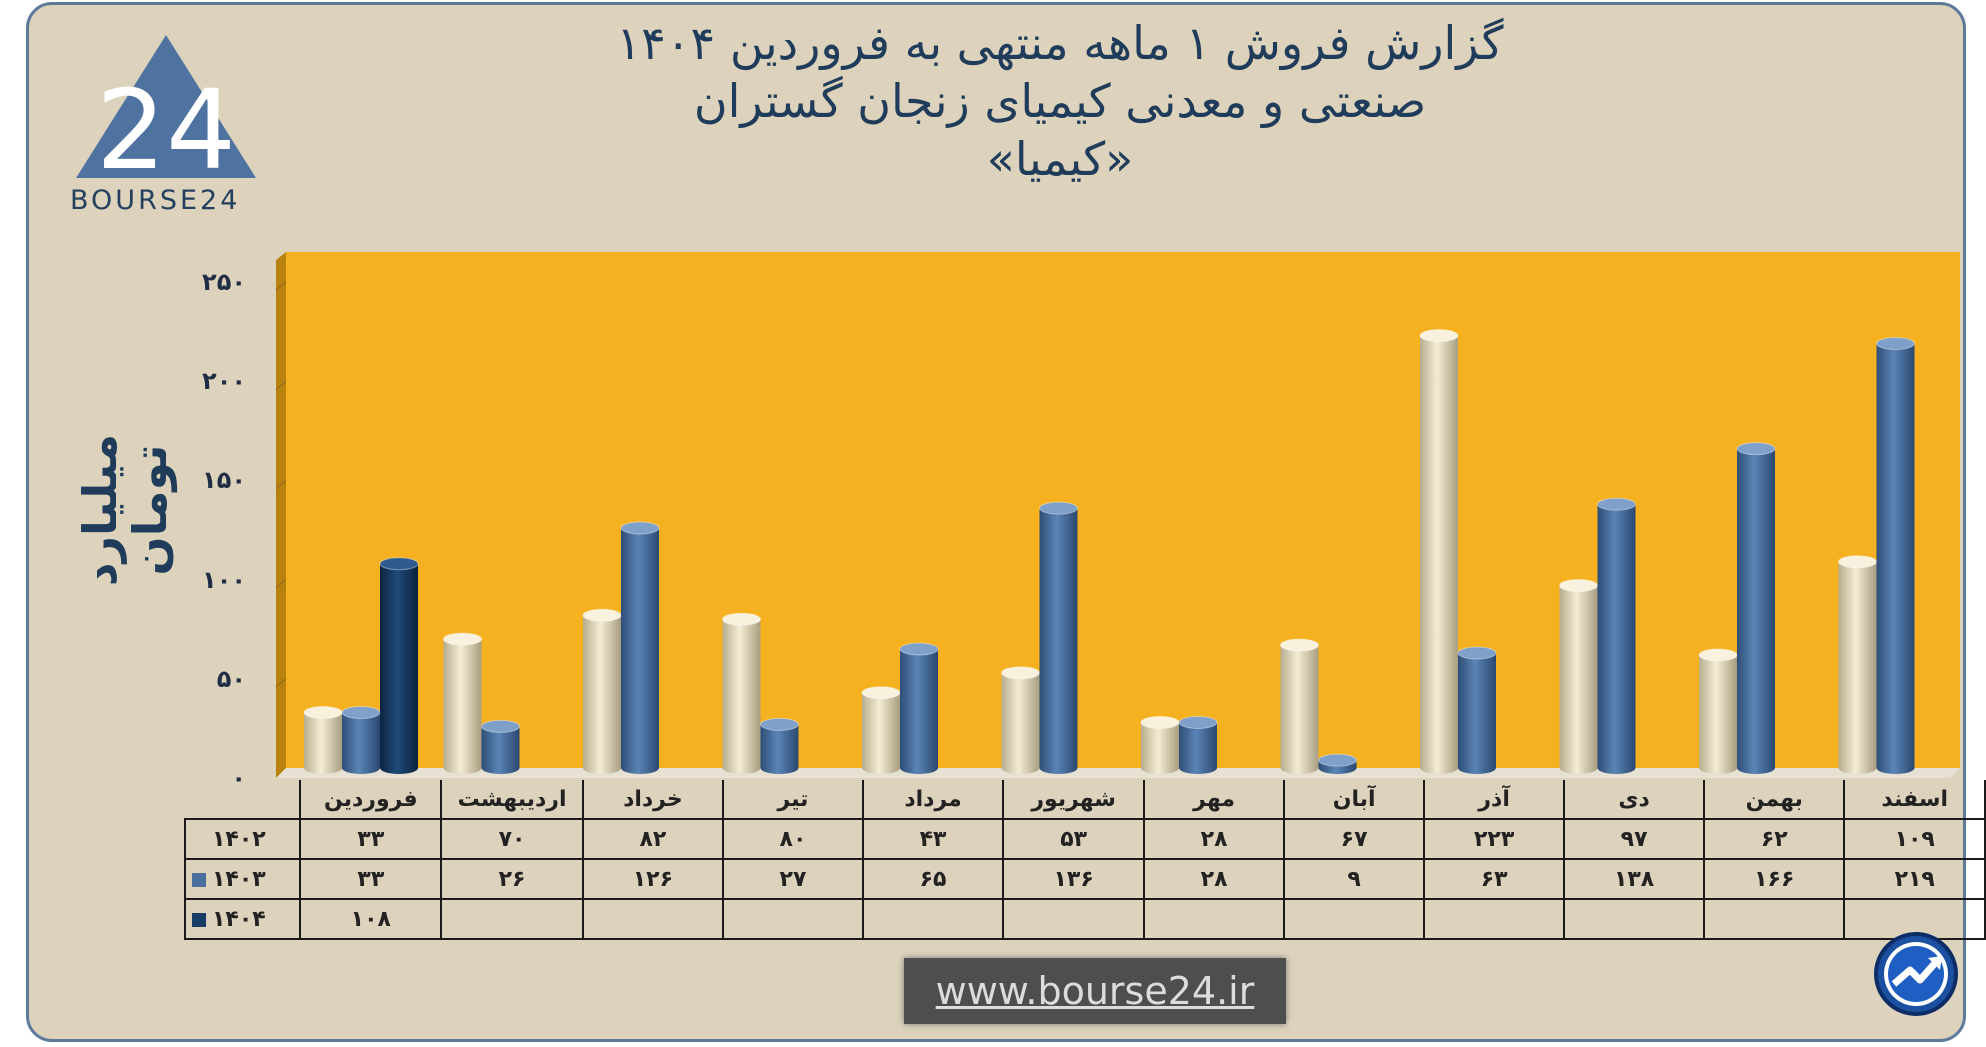 Image resolution: width=1986 pixels, height=1047 pixels. What do you see at coordinates (1494, 800) in the screenshot?
I see `category-label: آذر` at bounding box center [1494, 800].